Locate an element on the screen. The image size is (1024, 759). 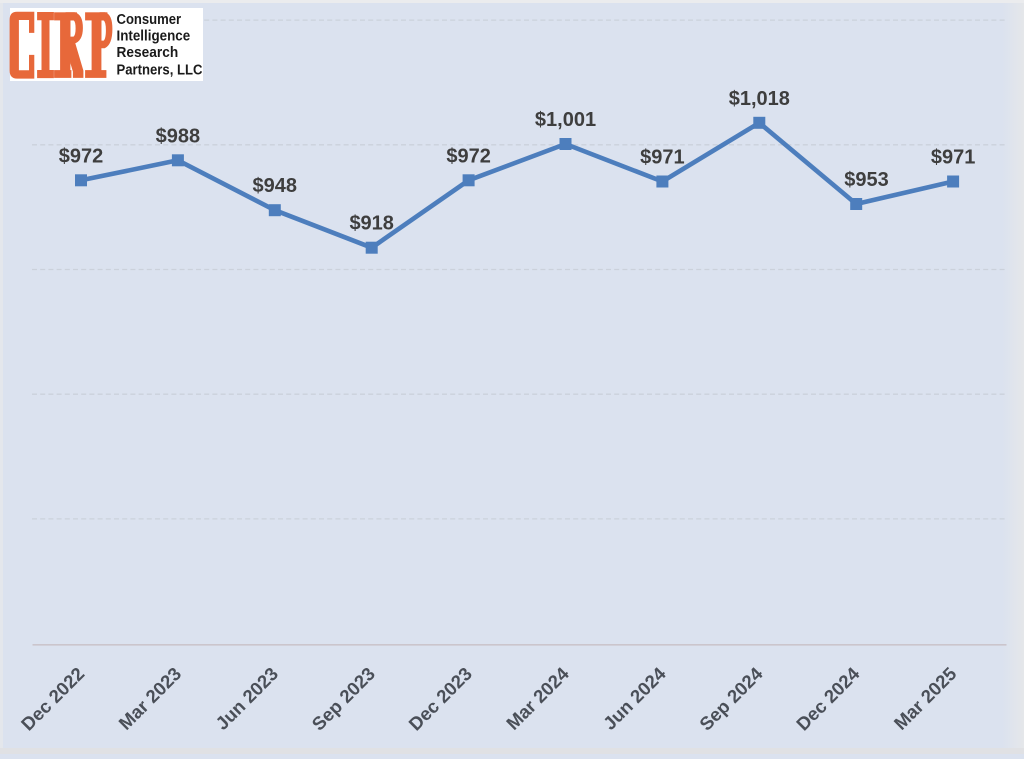
svg-text: $953 is located at coordinates (866, 180).